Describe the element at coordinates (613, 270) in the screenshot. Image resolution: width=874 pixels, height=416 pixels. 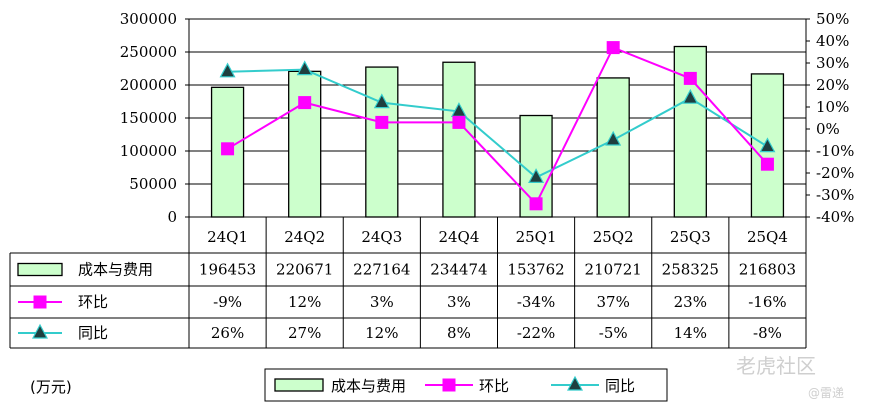
I see `data-label: 210721` at that location.